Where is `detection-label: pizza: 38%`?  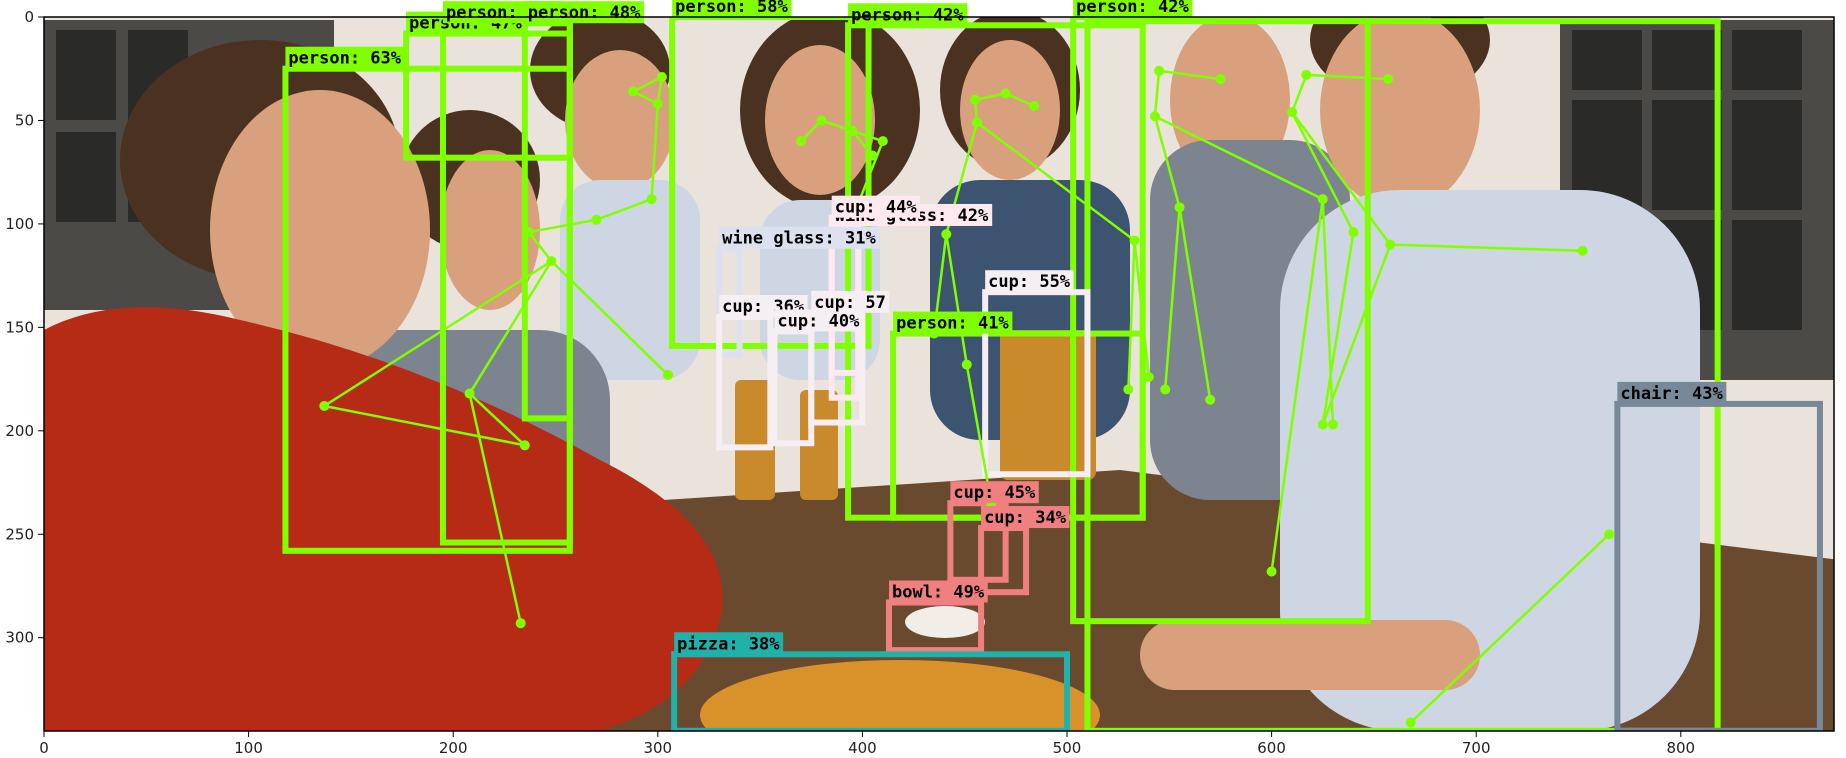 detection-label: pizza: 38% is located at coordinates (728, 644).